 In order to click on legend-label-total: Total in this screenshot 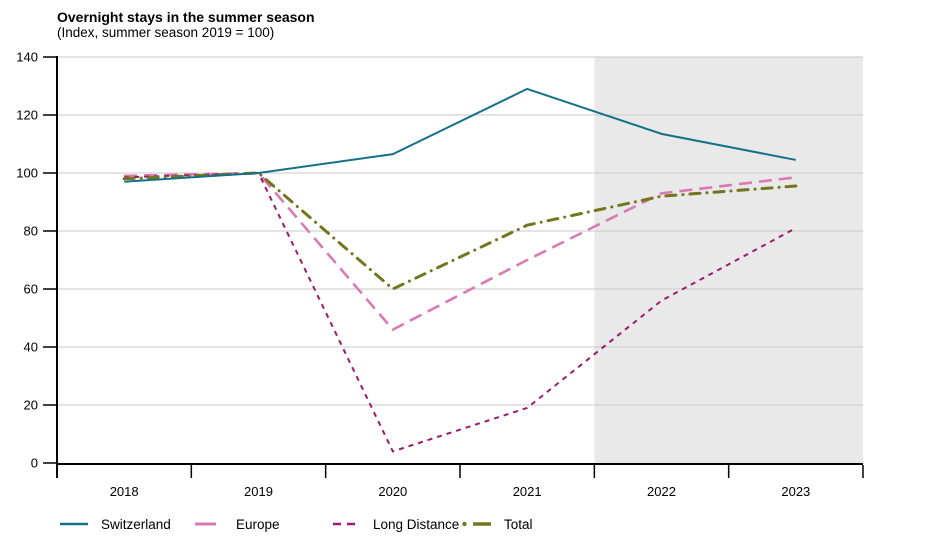, I will do `click(518, 524)`.